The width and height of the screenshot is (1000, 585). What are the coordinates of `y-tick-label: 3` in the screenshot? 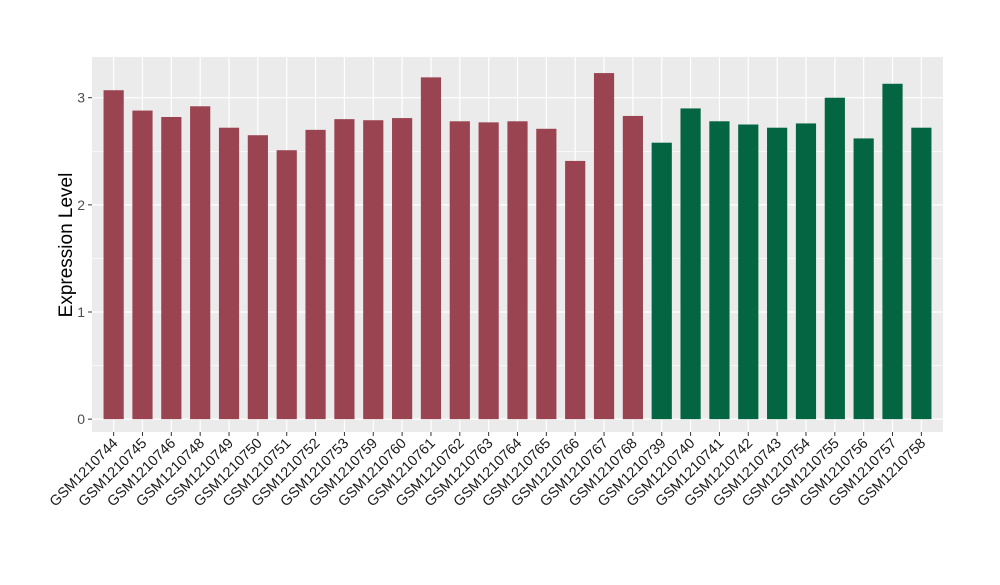 It's located at (81, 98).